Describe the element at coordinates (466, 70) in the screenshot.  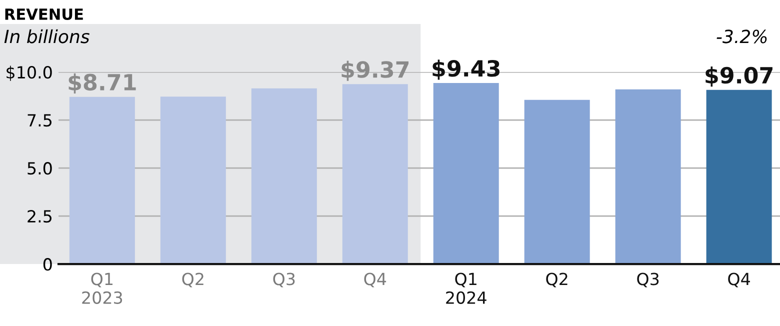
I see `data-label: $9.43` at that location.